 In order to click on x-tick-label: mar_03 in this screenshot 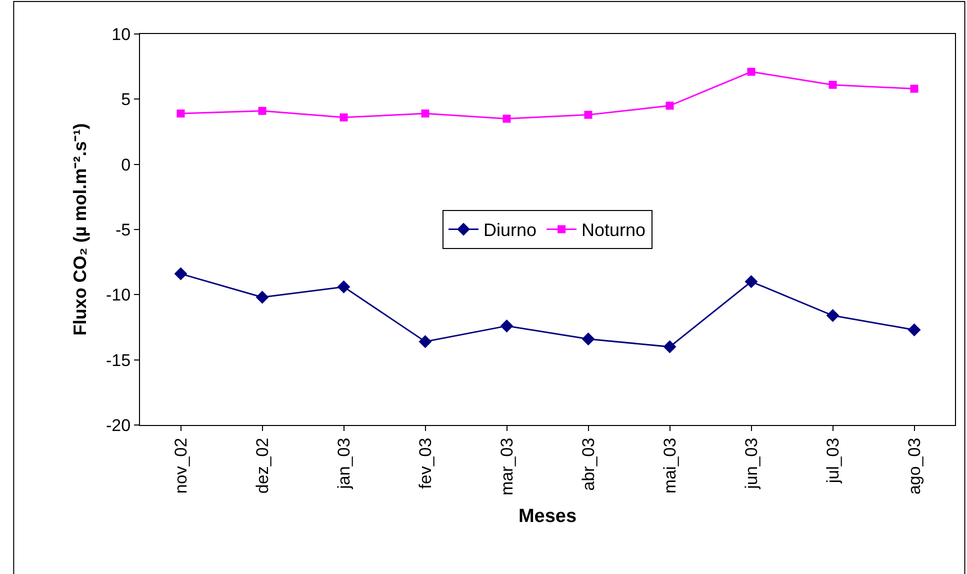, I will do `click(506, 467)`.